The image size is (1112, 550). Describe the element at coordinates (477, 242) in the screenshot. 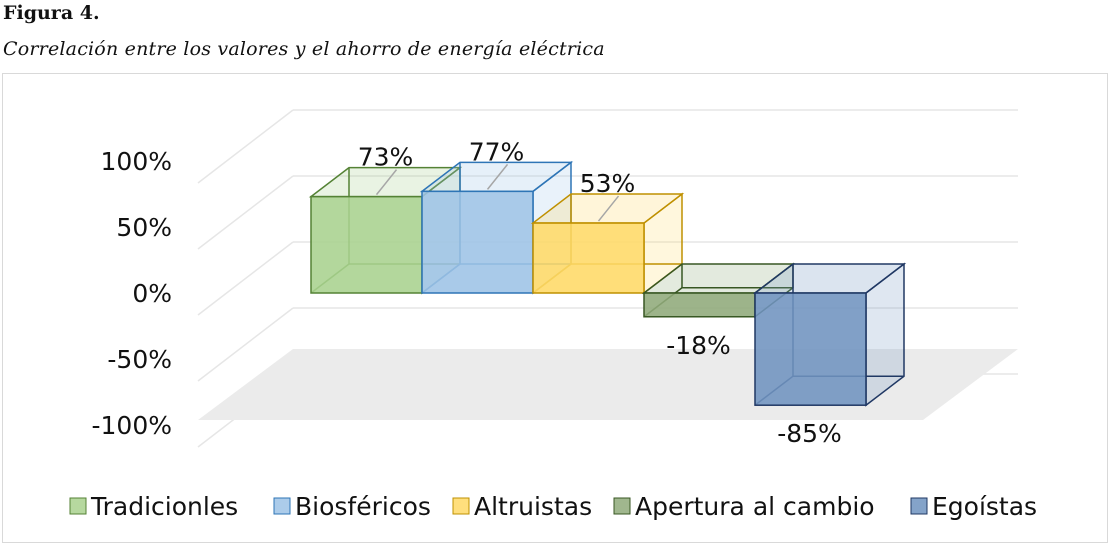

I see `bar-biosfericos` at that location.